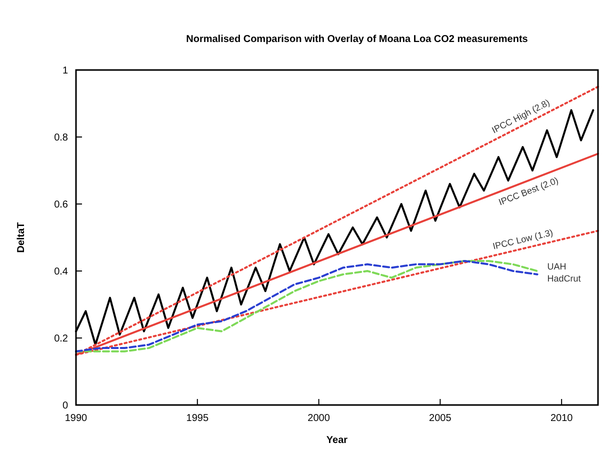 This screenshot has width=607, height=456. I want to click on text: IPCC Best (2.0), so click(528, 191).